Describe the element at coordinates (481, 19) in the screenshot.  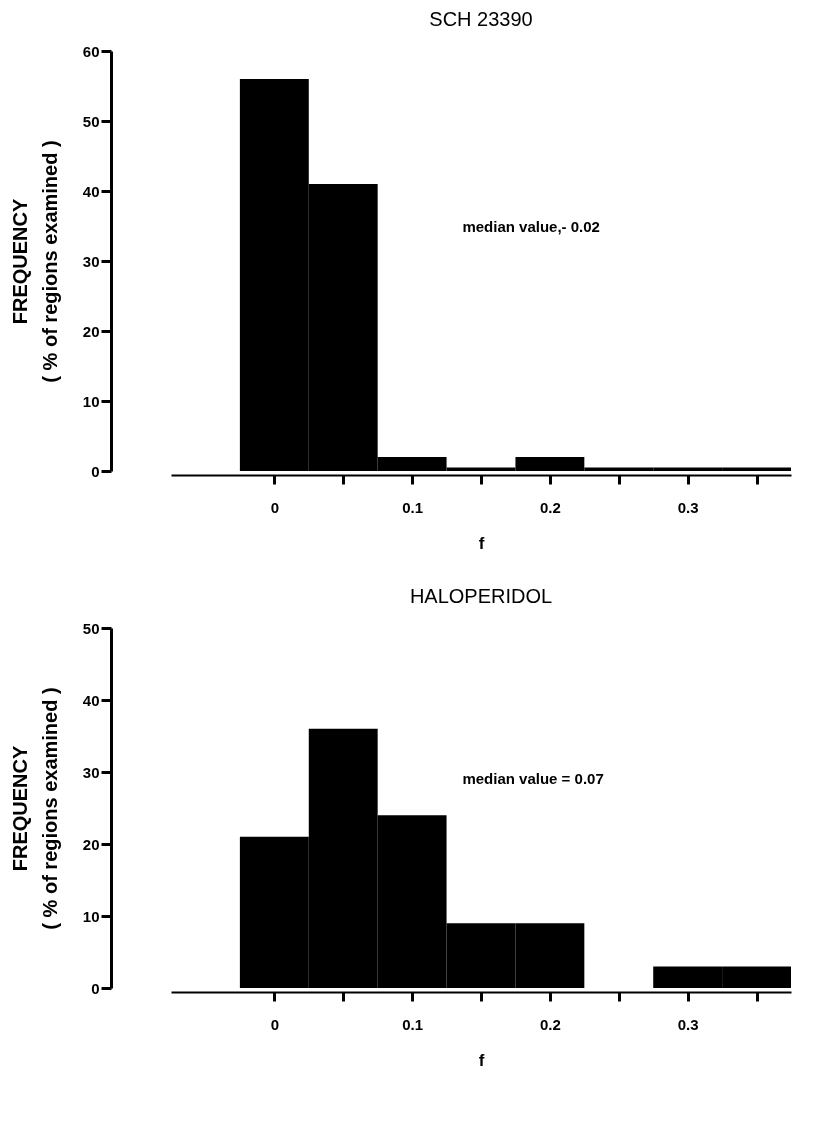
I see `chart-title: SCH 23390` at that location.